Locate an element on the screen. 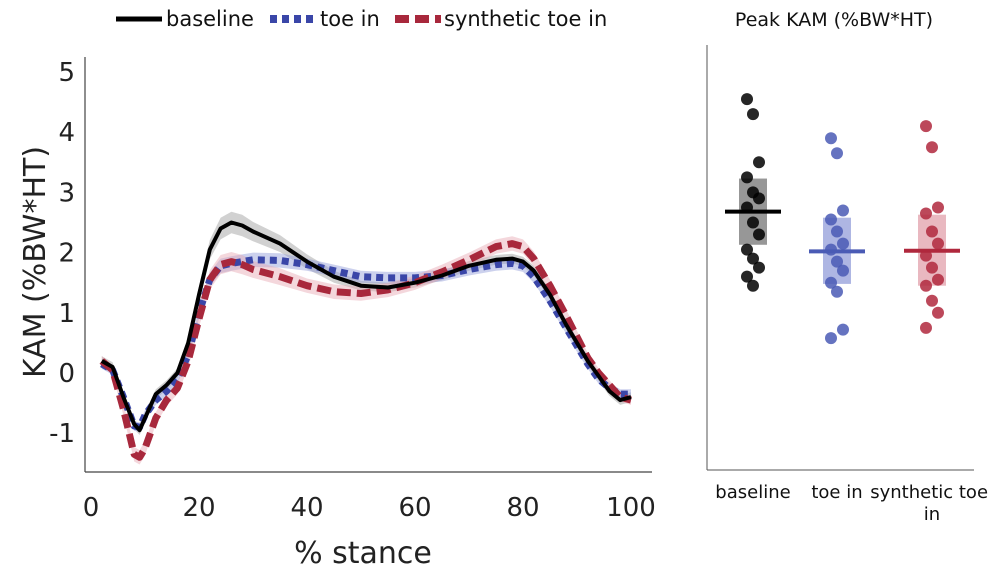  x-tick-60: 60 is located at coordinates (414, 508).